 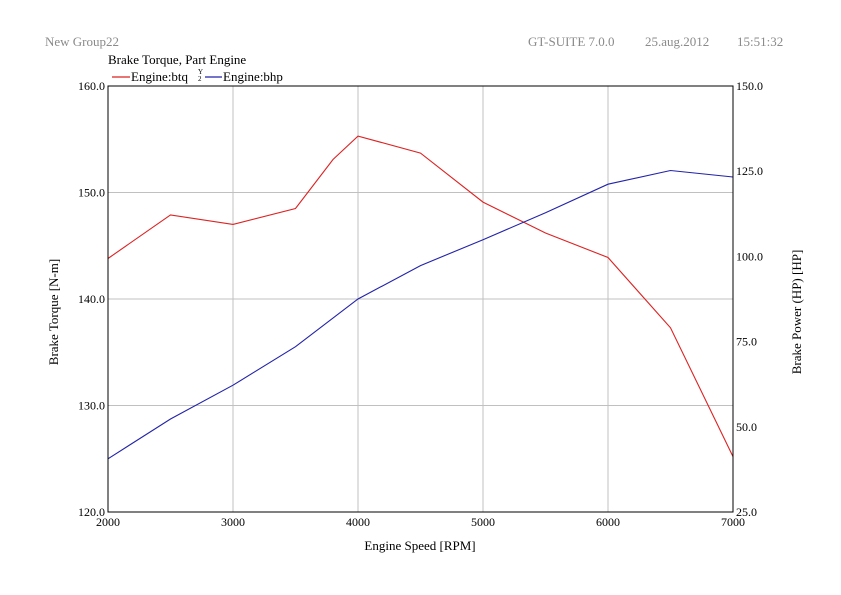 I want to click on chart-title: Brake Torque, Part Engine, so click(x=177, y=59).